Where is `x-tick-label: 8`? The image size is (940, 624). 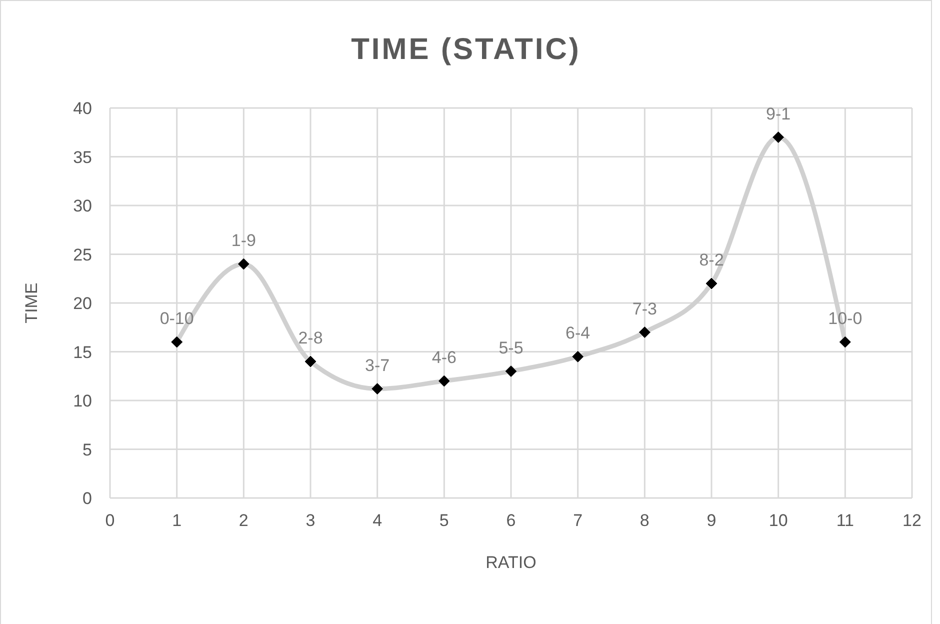 x-tick-label: 8 is located at coordinates (645, 520).